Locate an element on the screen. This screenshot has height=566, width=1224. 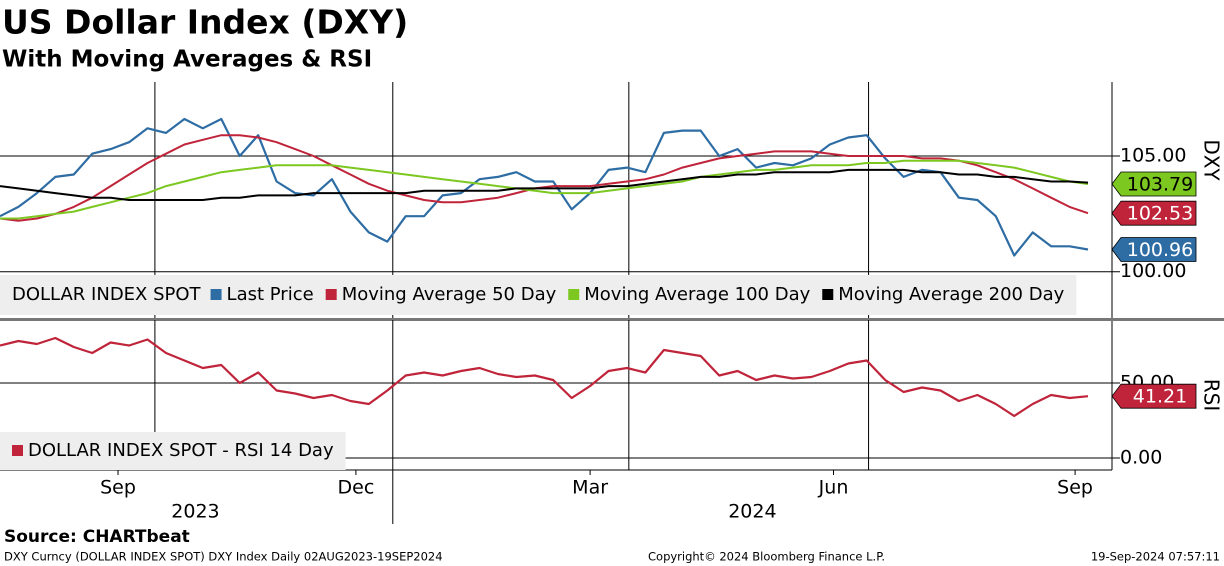
source: Source: CHARTbeat is located at coordinates (97, 537).